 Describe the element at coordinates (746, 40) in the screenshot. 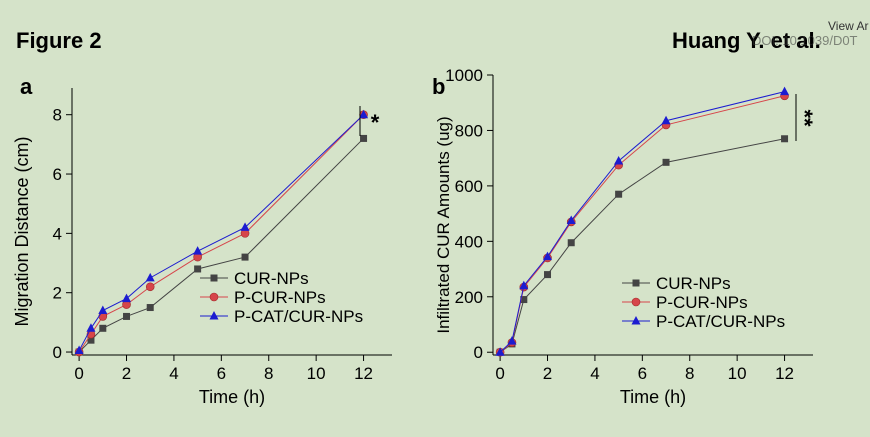

I see `author-label: Huang Y. et al.` at that location.